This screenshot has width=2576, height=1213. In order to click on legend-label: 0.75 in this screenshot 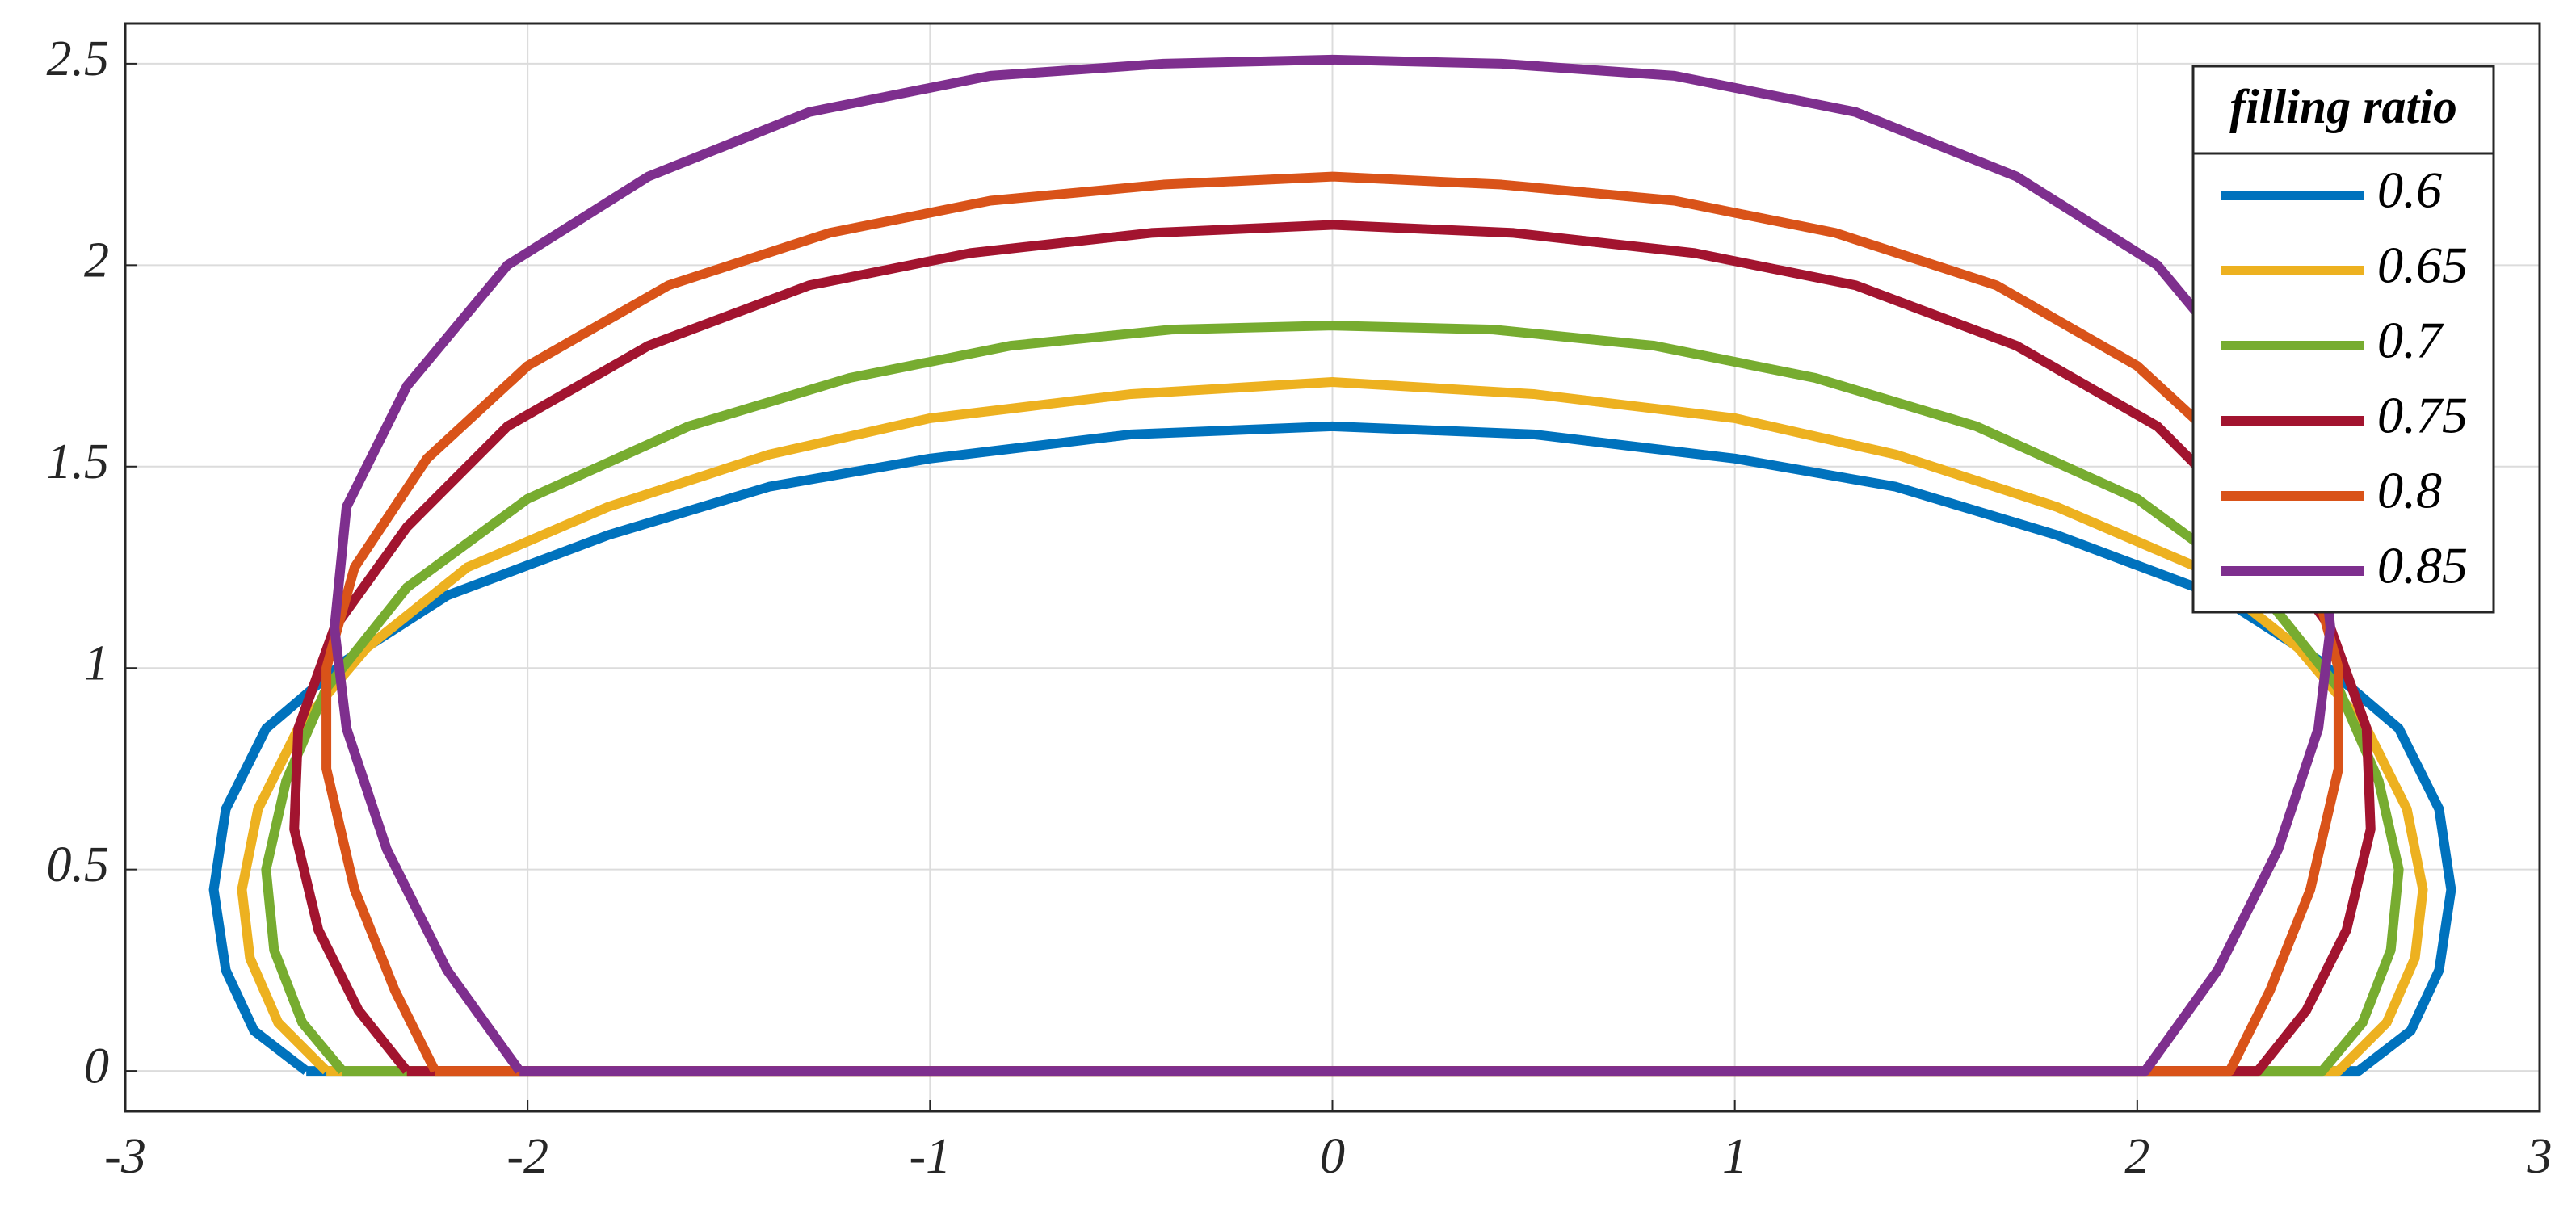, I will do `click(2422, 415)`.